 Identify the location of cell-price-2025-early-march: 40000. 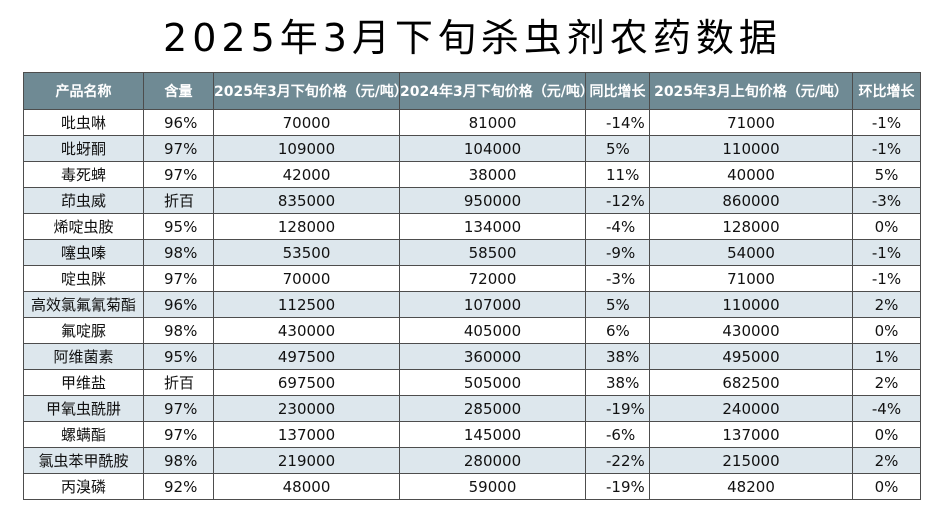
(751, 174).